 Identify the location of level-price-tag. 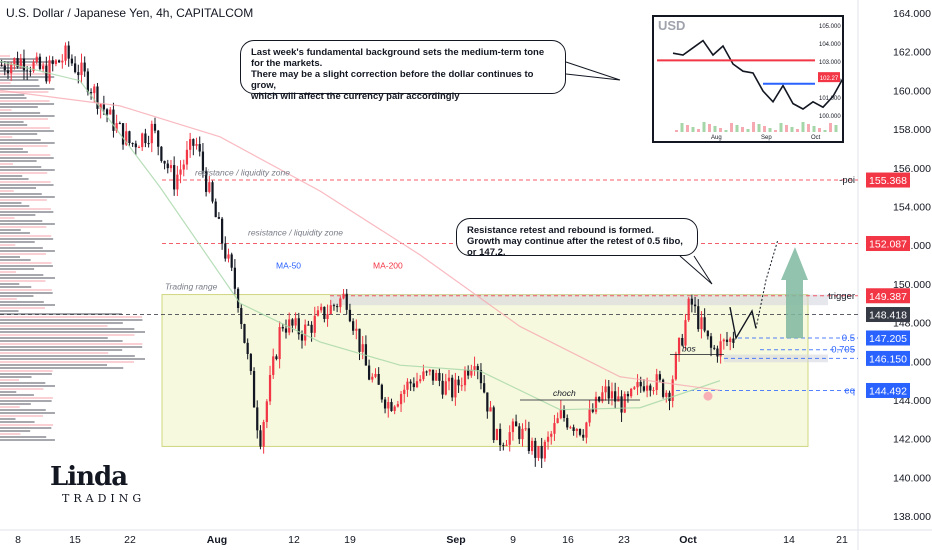
(888, 390).